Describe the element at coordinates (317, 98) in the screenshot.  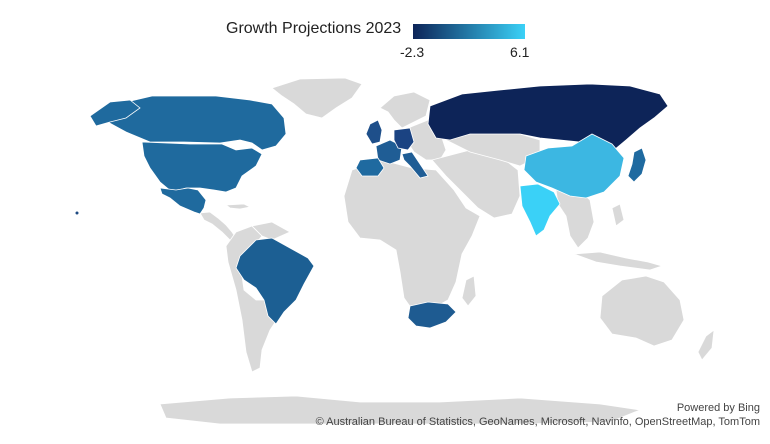
I see `greenland` at that location.